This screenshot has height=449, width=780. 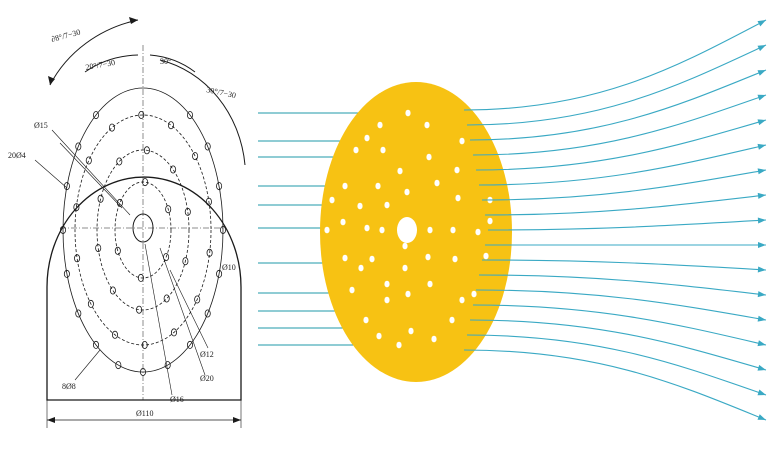 I want to click on angle-label-right: 30°/7−30, so click(x=221, y=92).